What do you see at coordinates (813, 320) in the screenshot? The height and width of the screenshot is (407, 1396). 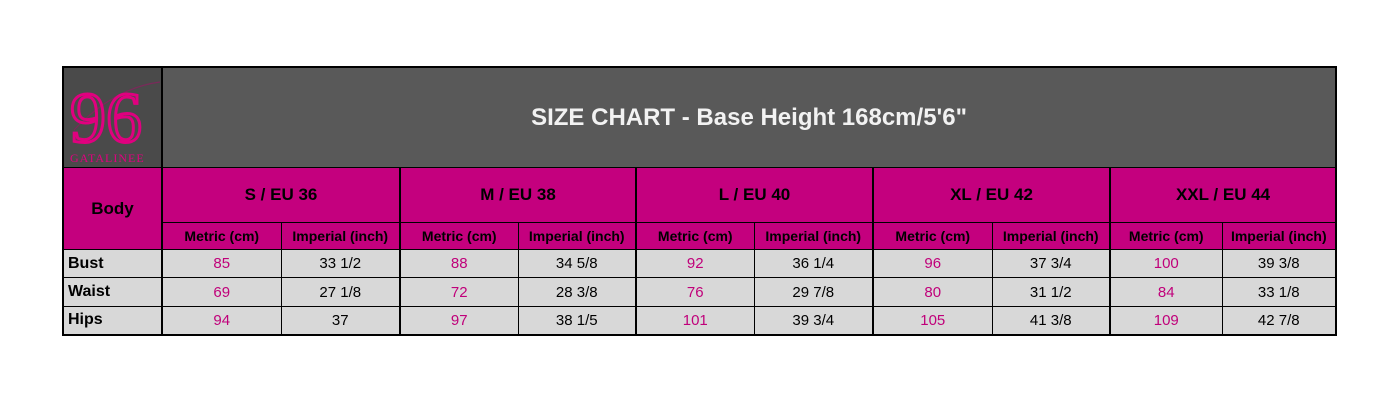 I see `cell-imperial: 39 3/4` at bounding box center [813, 320].